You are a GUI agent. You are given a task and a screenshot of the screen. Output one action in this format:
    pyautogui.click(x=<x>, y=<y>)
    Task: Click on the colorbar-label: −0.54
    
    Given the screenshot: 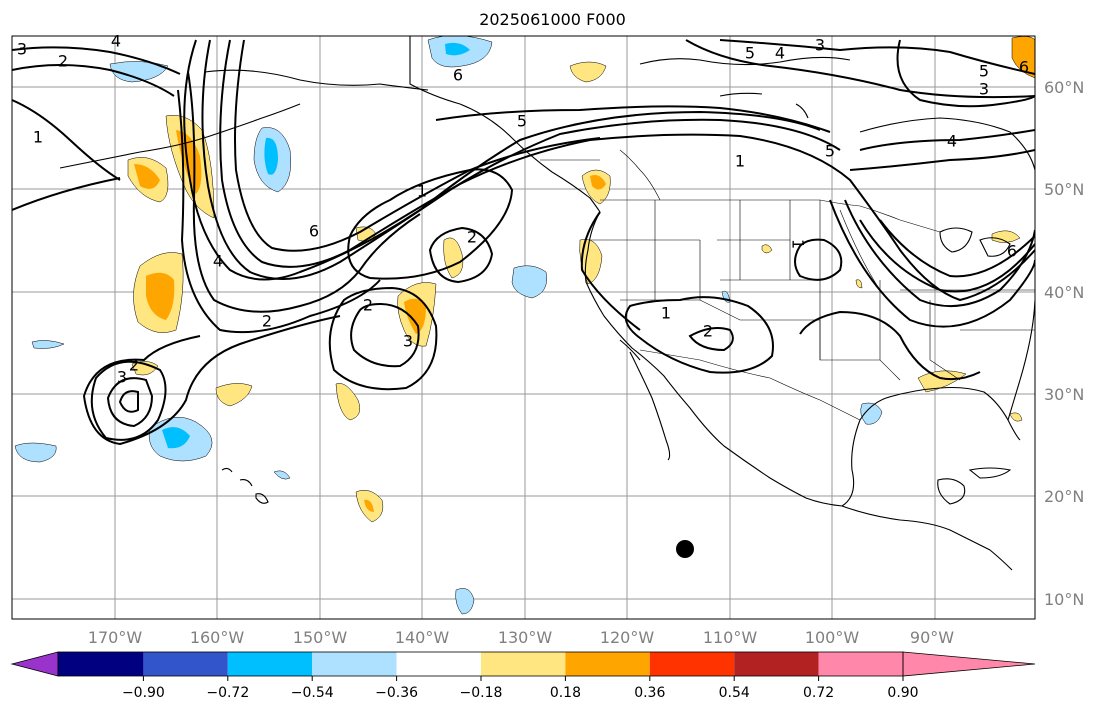 What is the action you would take?
    pyautogui.click(x=312, y=693)
    